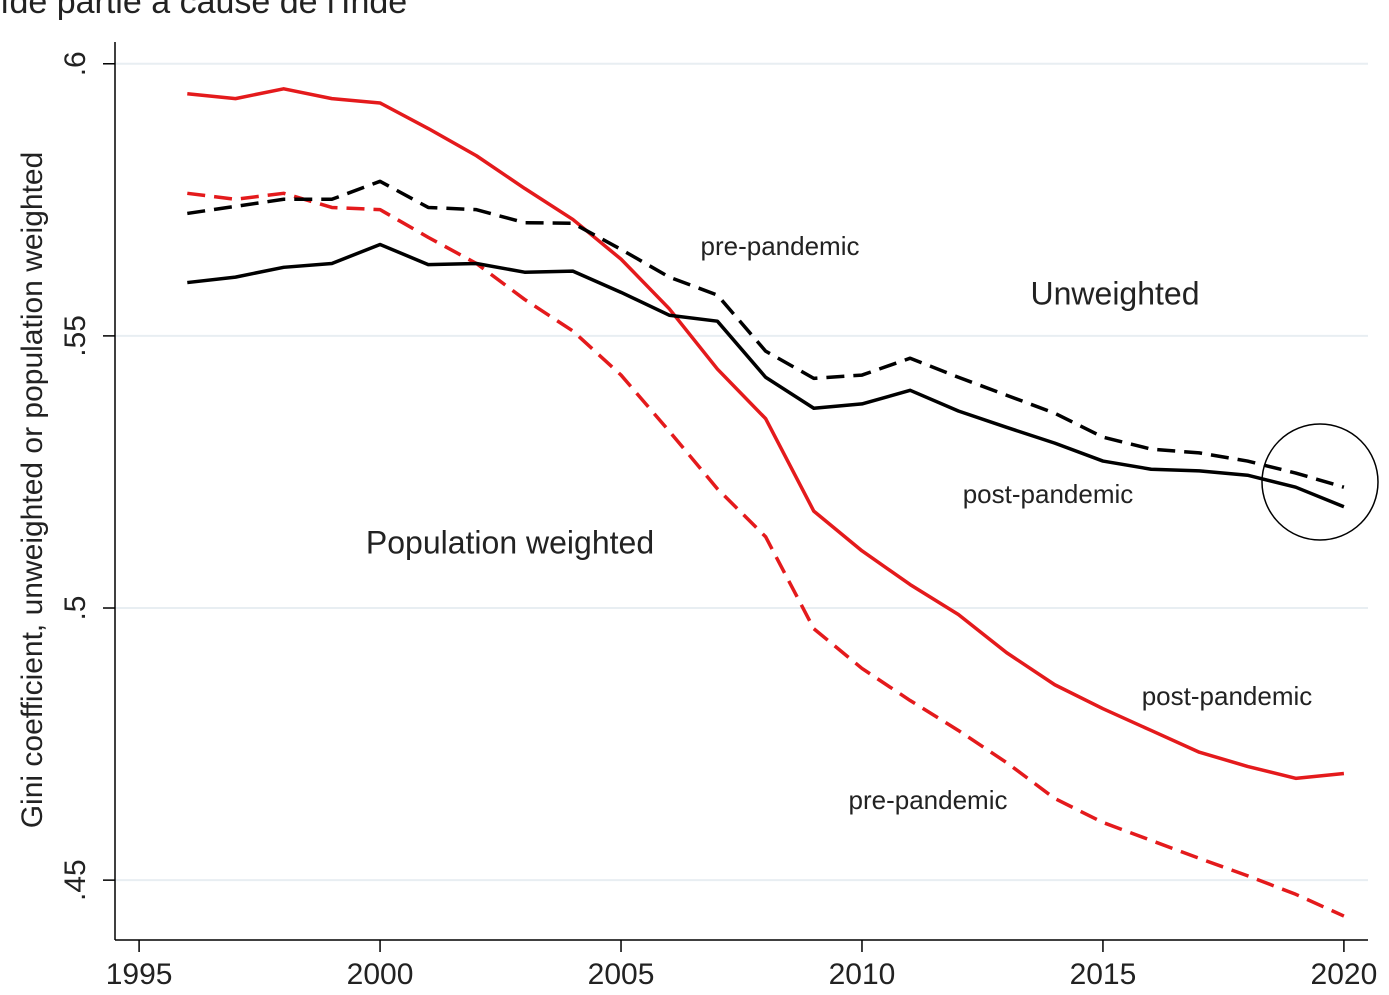  Describe the element at coordinates (1115, 293) in the screenshot. I see `annotation: Unweighted` at that location.